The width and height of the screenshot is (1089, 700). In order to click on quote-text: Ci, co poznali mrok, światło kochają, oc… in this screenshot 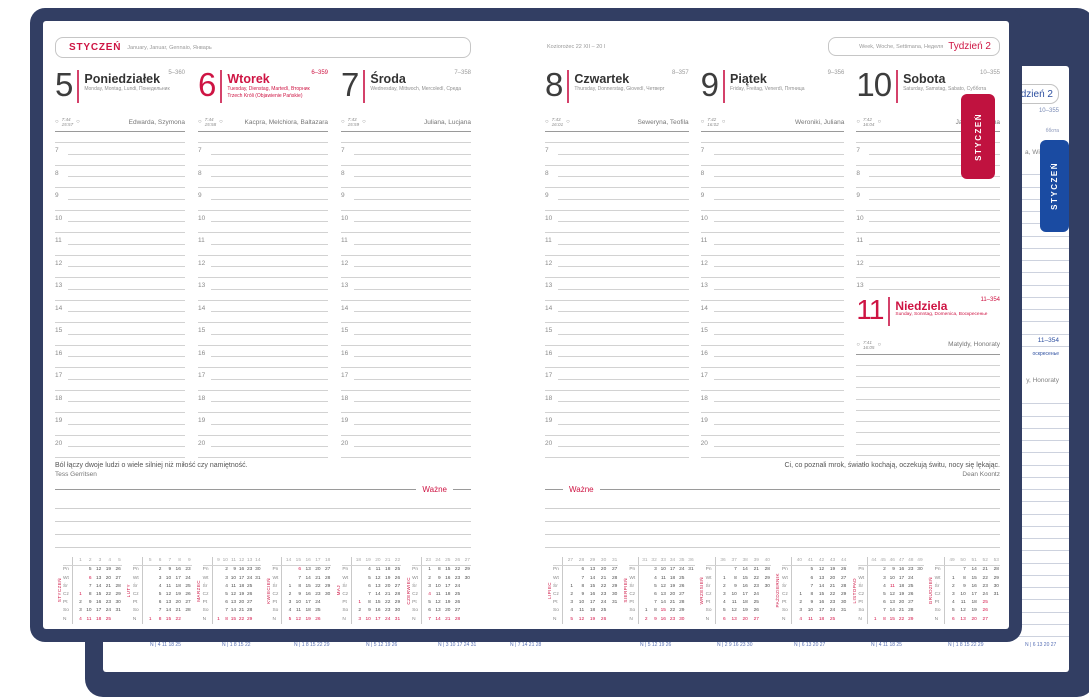, I will do `click(892, 466)`.